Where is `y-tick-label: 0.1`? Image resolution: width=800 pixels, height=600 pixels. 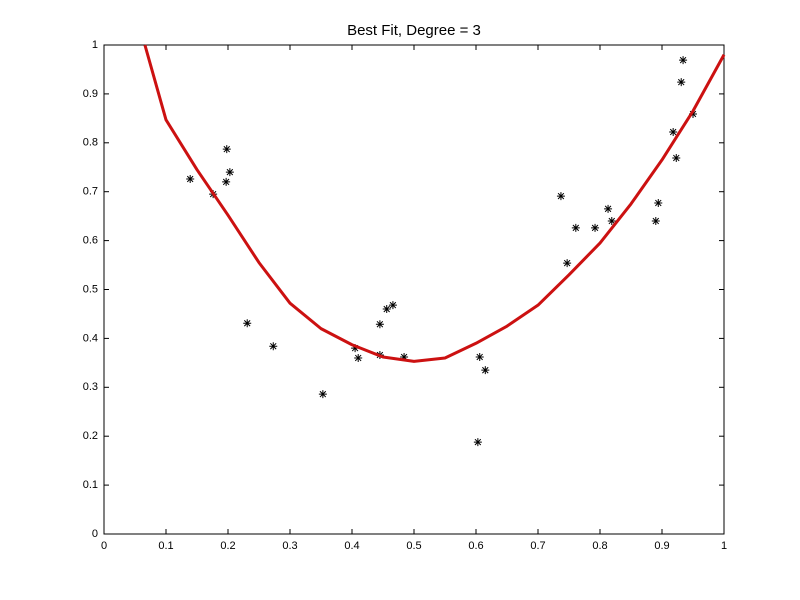 y-tick-label: 0.1 is located at coordinates (90, 485).